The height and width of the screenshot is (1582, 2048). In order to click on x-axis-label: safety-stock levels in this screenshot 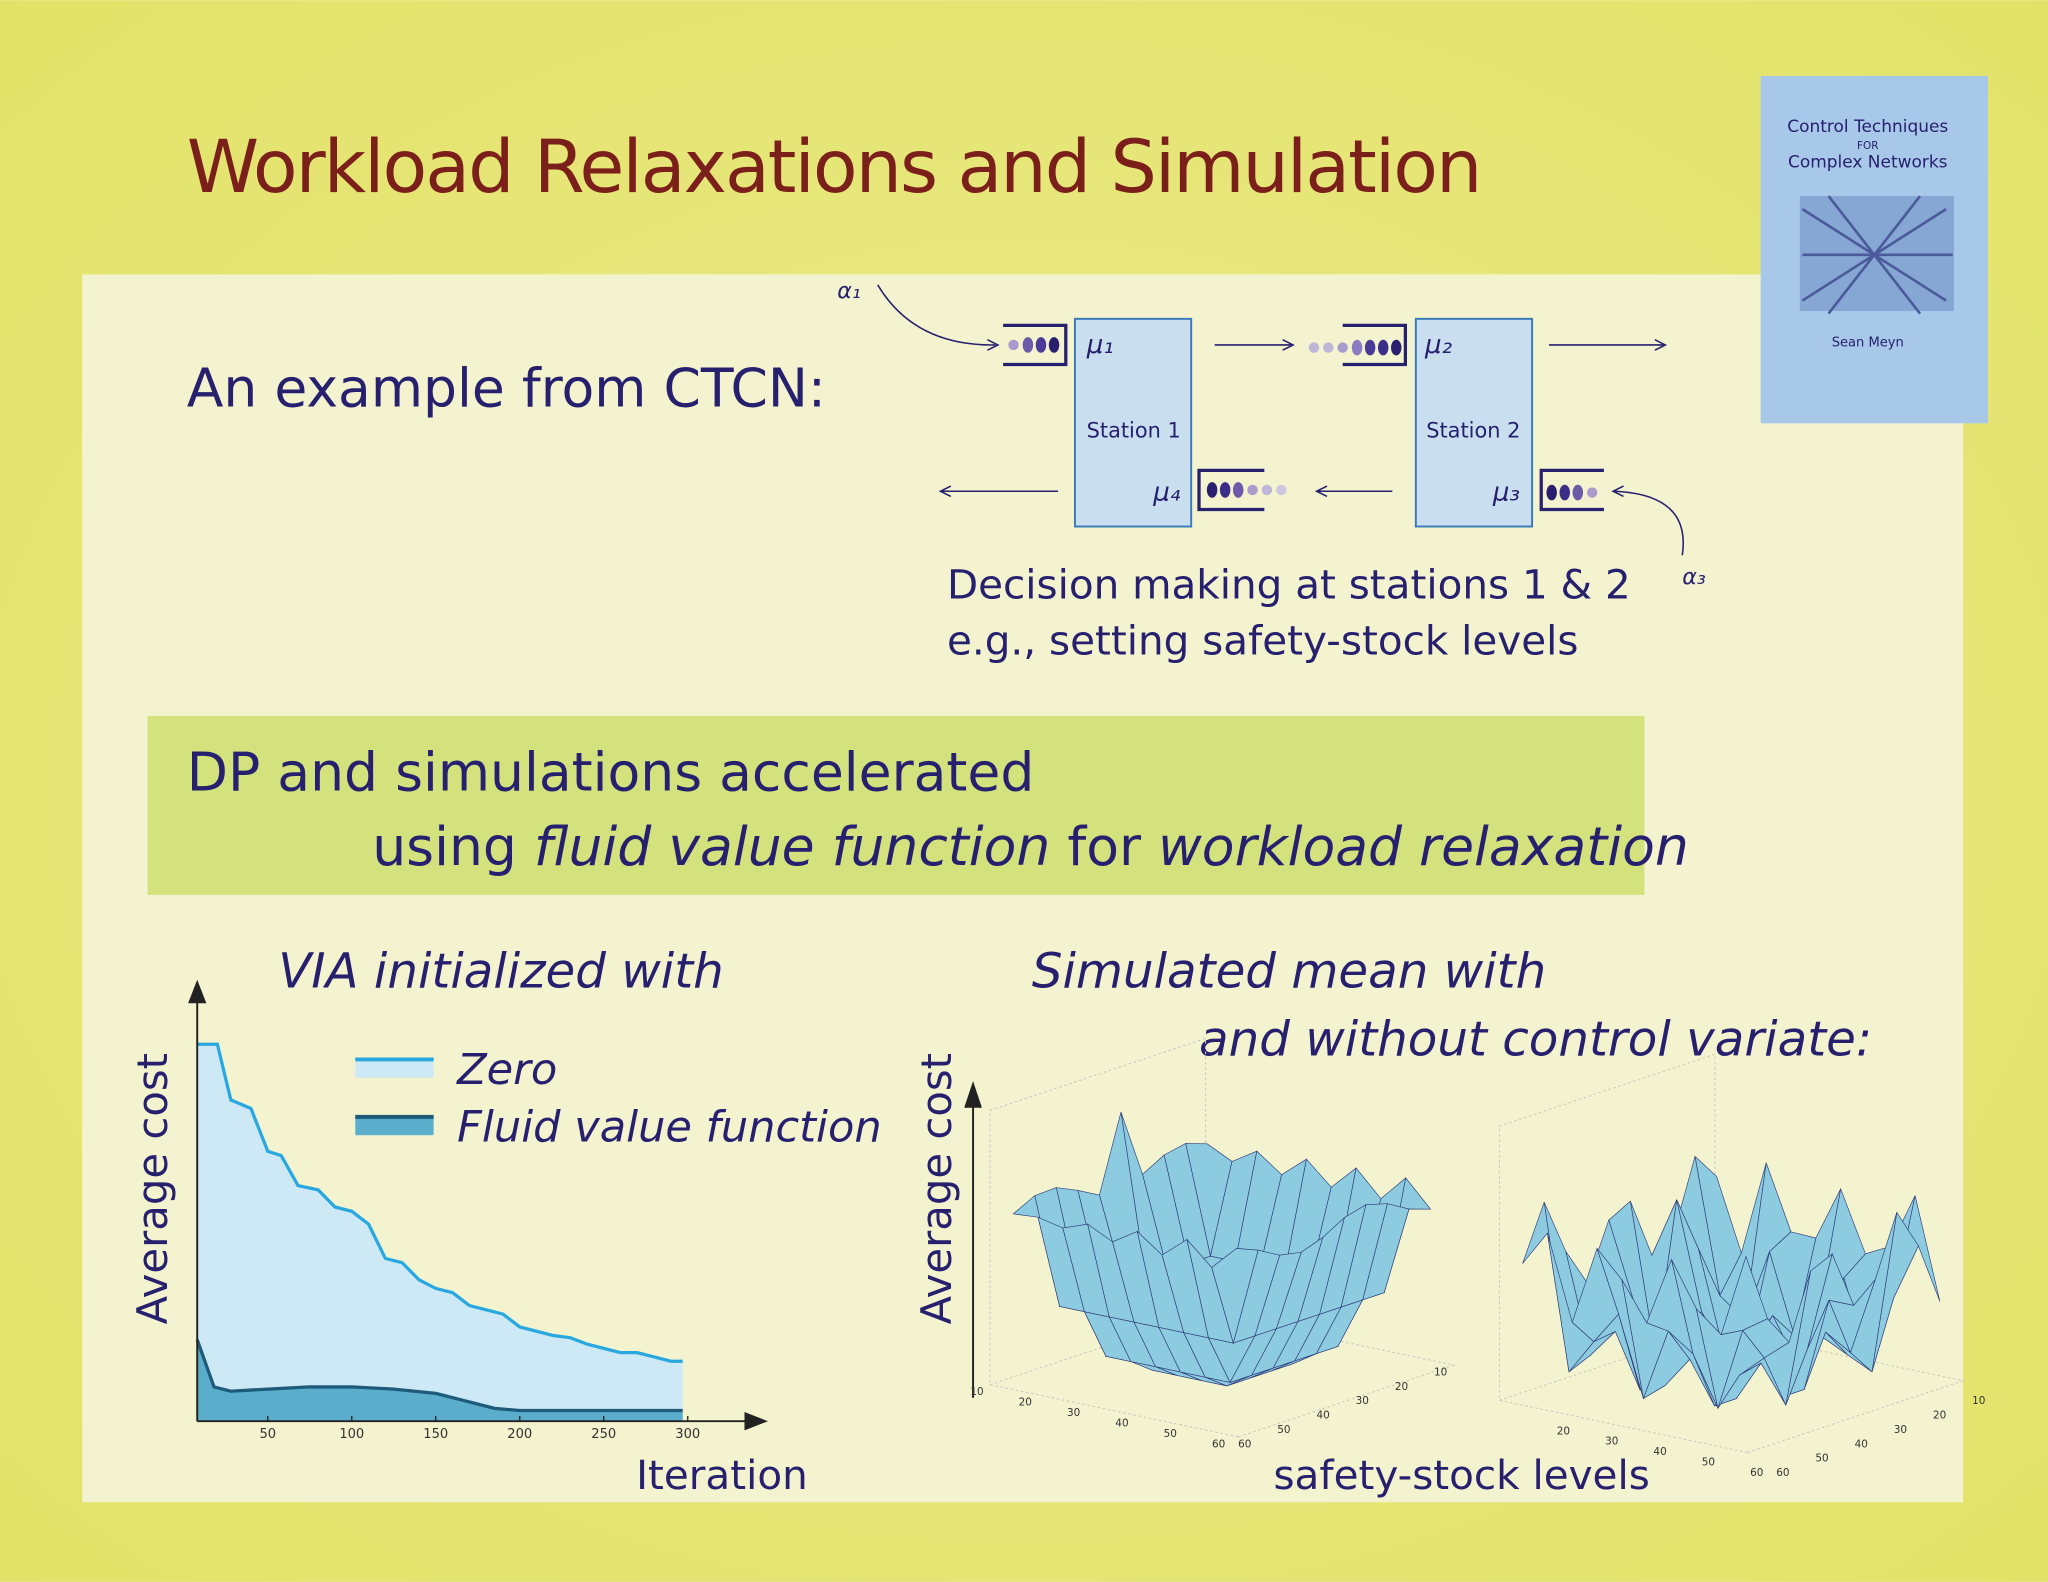, I will do `click(1461, 1475)`.